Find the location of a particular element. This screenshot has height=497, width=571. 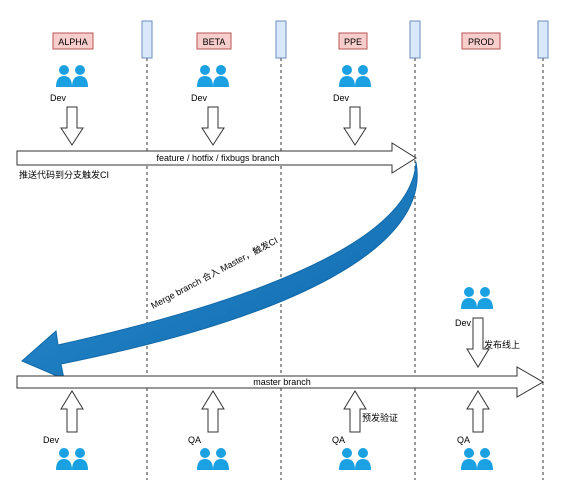

env-label-text: PPE is located at coordinates (353, 42).